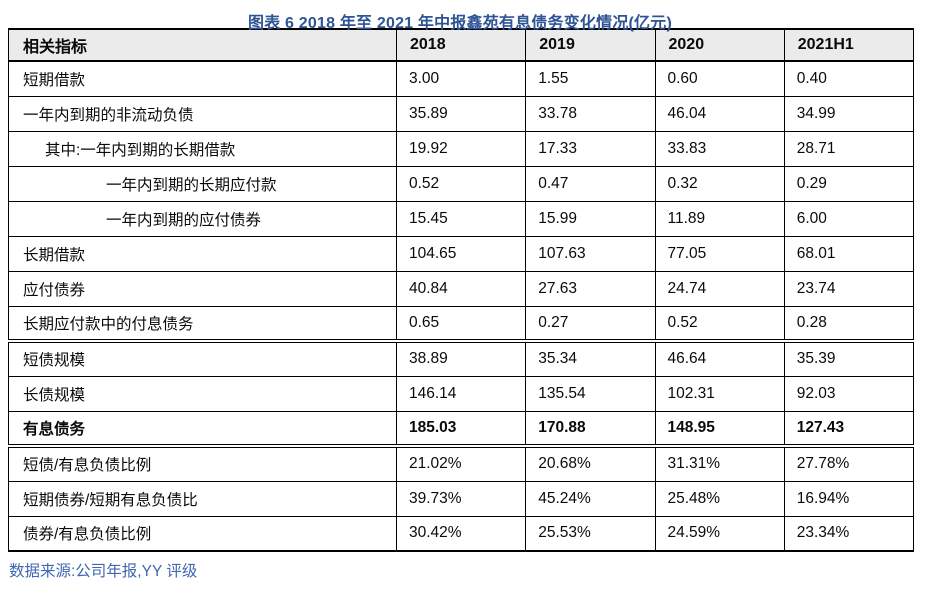  I want to click on cell-value: 45.24%, so click(590, 499).